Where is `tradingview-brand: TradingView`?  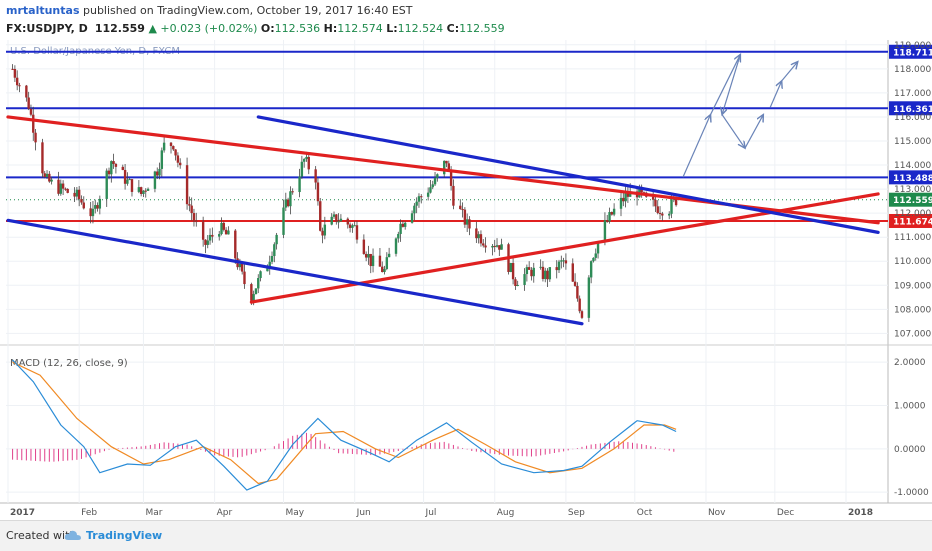 tradingview-brand: TradingView is located at coordinates (124, 535).